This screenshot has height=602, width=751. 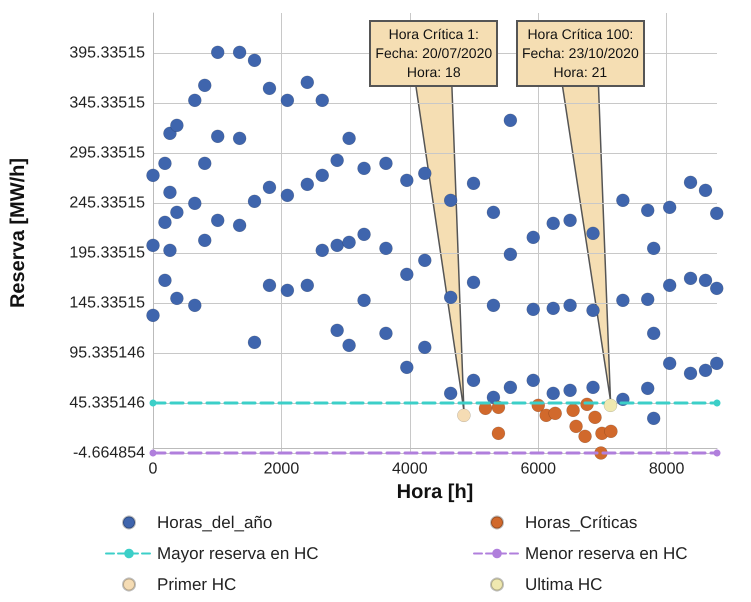 I want to click on y-tick-label: -4.664854, so click(x=109, y=453).